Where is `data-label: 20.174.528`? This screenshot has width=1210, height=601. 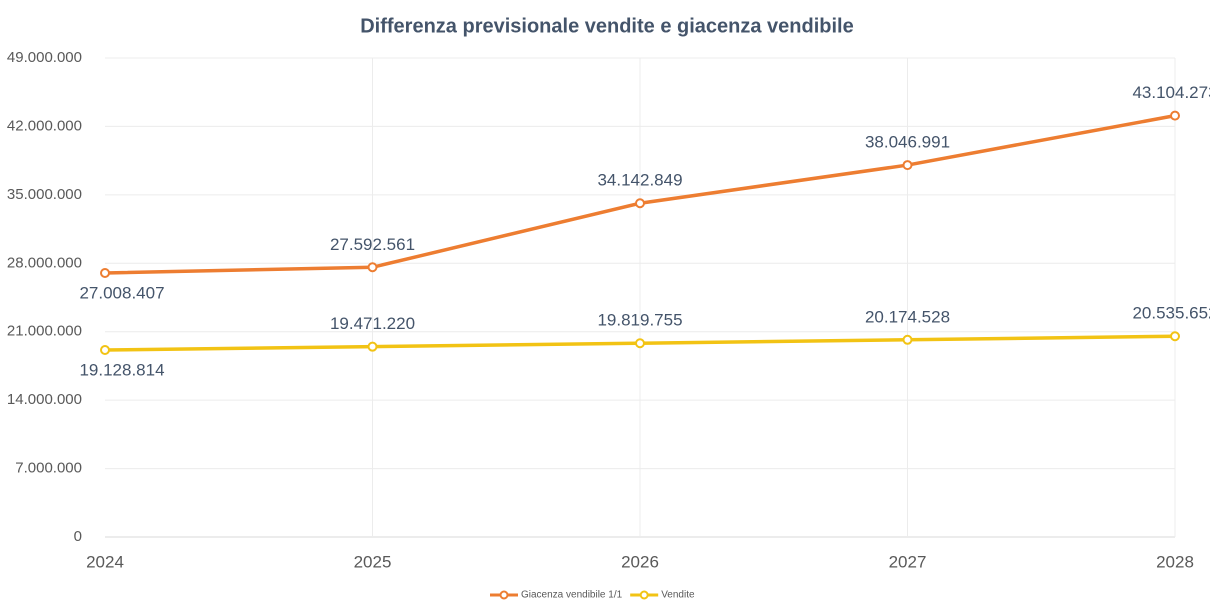
data-label: 20.174.528 is located at coordinates (907, 316).